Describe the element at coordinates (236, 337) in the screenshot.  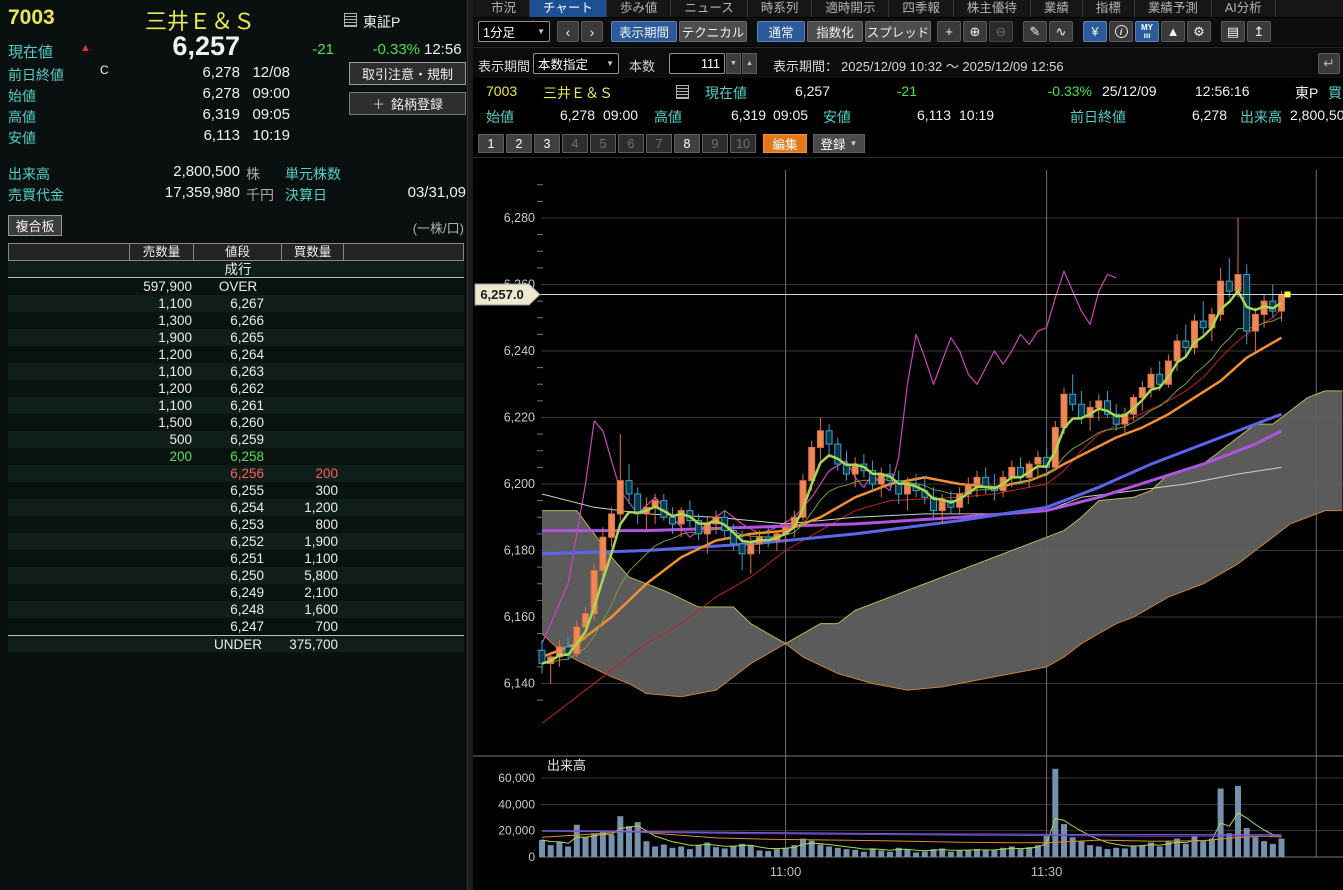
I see `ask-row: 1,900 6,265` at that location.